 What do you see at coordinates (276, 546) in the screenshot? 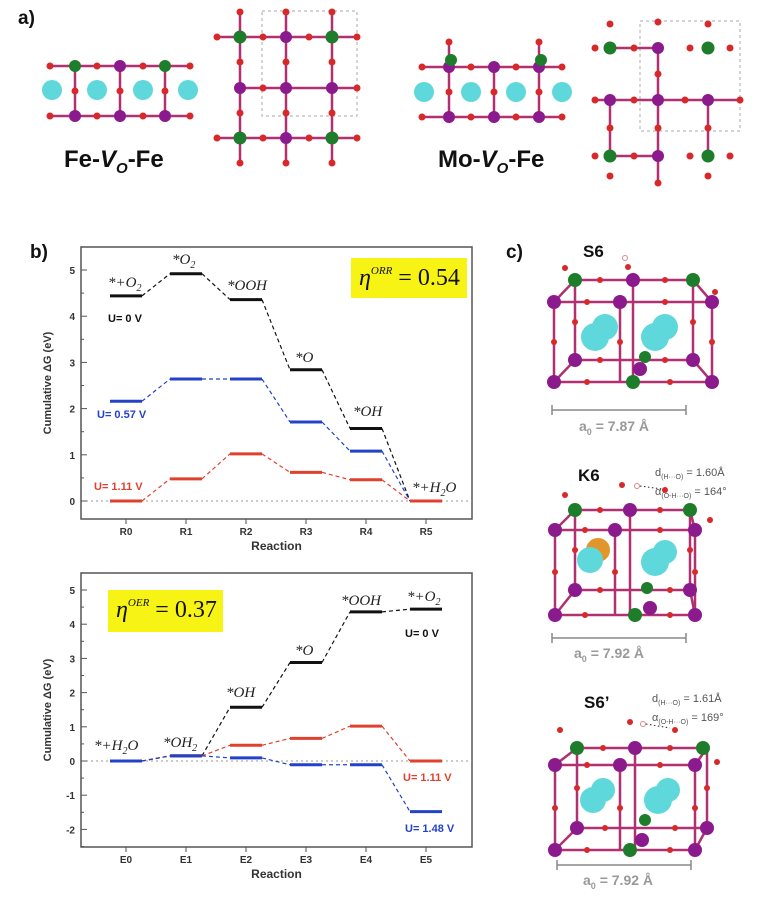
I see `x-axis-label: Reaction` at bounding box center [276, 546].